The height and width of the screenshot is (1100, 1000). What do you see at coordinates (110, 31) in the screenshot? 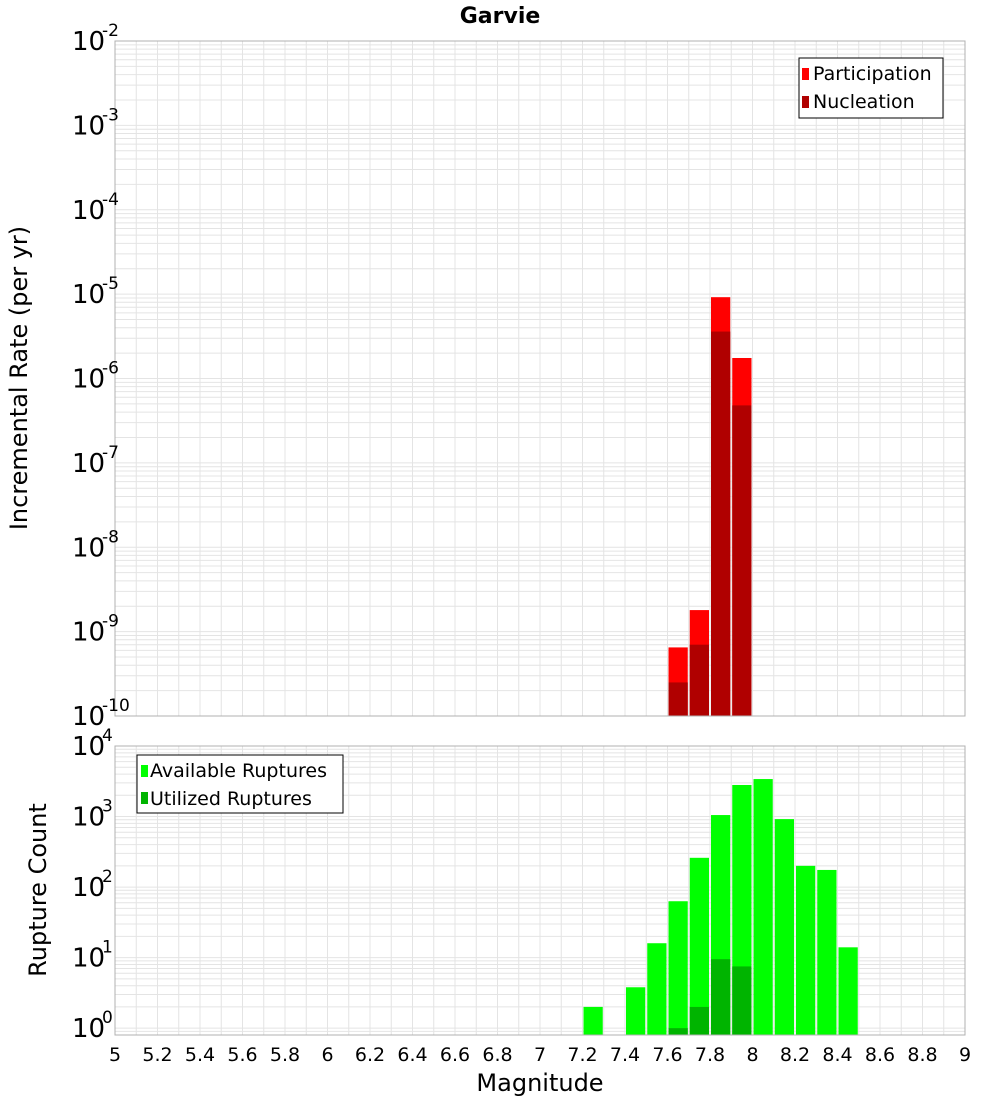
I see `y-tick-exponent: -2` at bounding box center [110, 31].